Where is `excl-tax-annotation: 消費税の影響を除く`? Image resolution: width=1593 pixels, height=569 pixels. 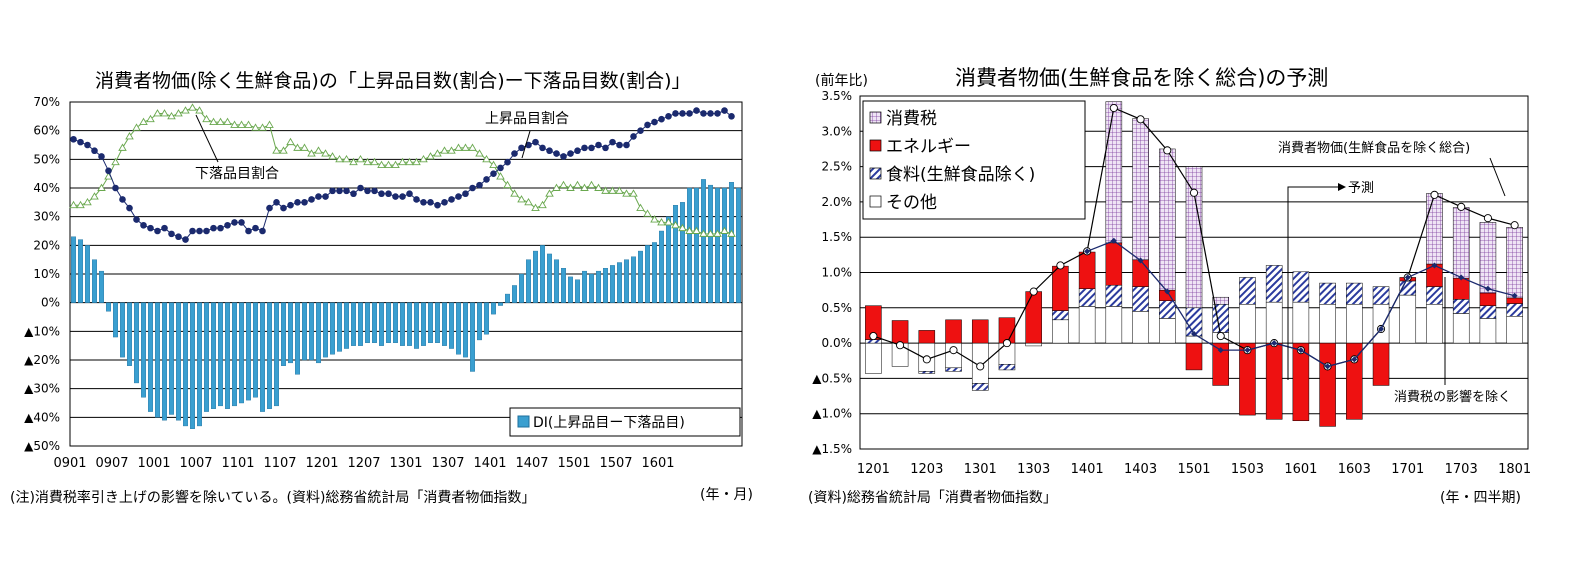
excl-tax-annotation: 消費税の影響を除く is located at coordinates (1452, 397).